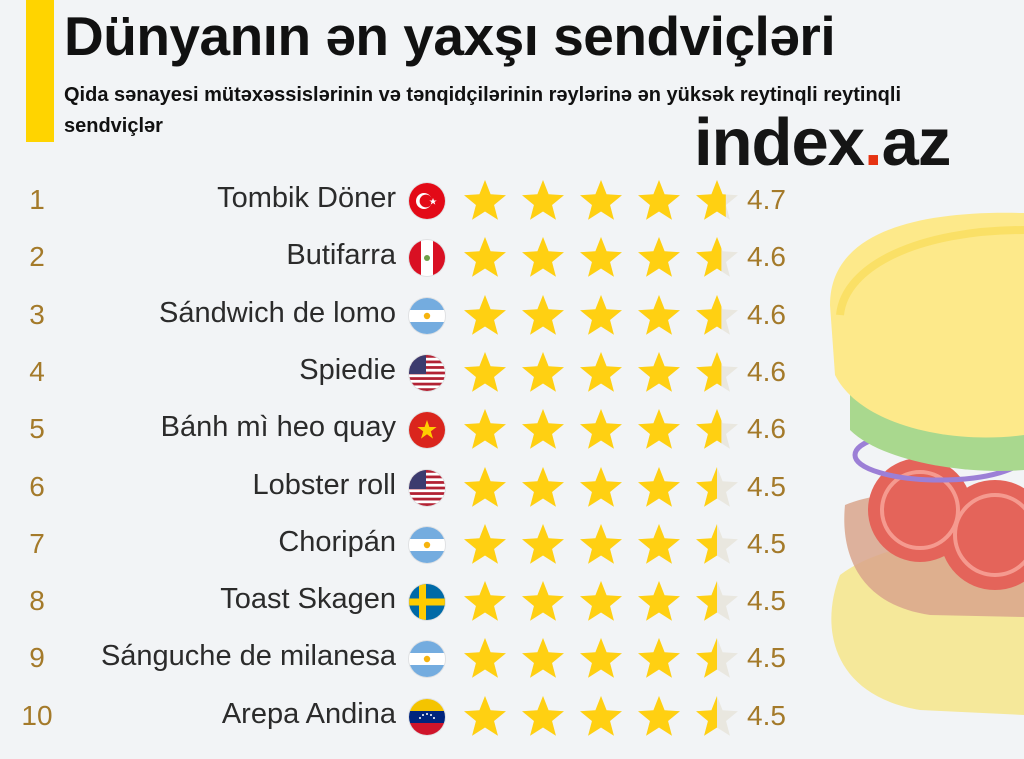 This screenshot has width=1024, height=759. What do you see at coordinates (427, 201) in the screenshot?
I see `turkey-flag-icon` at bounding box center [427, 201].